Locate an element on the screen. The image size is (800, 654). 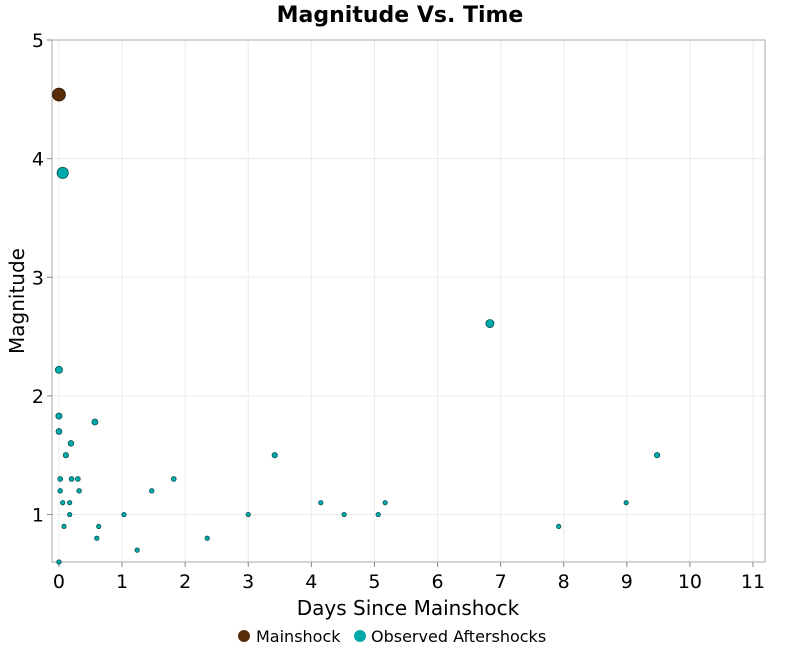
x-tick-label: 11 is located at coordinates (753, 582).